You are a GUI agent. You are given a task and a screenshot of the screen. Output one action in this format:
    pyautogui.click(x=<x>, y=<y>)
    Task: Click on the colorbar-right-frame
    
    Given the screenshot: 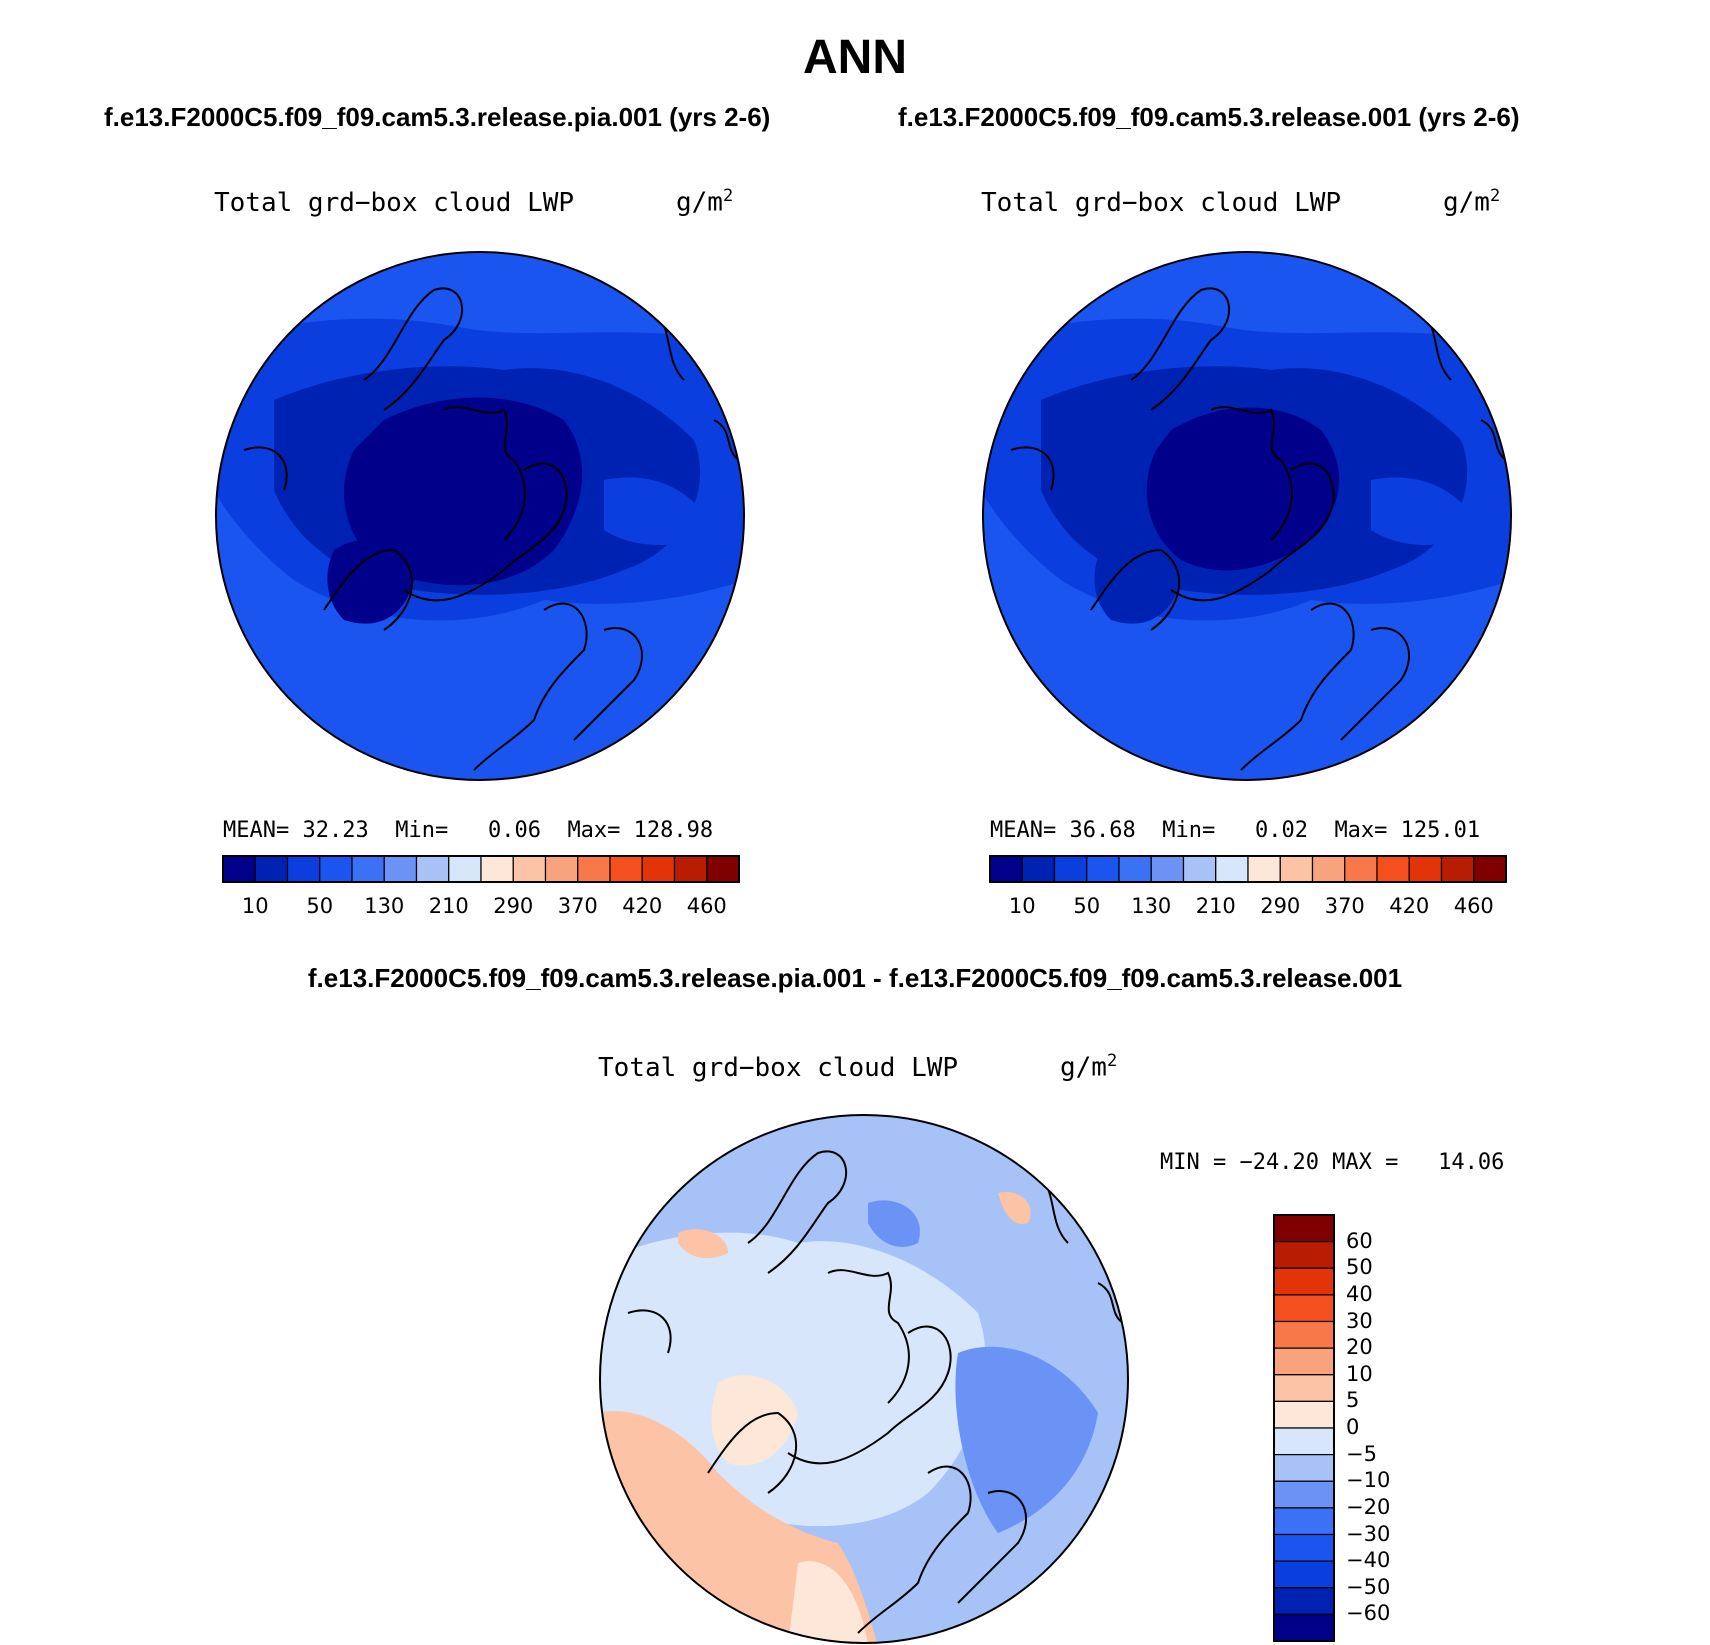 What is the action you would take?
    pyautogui.click(x=1248, y=869)
    